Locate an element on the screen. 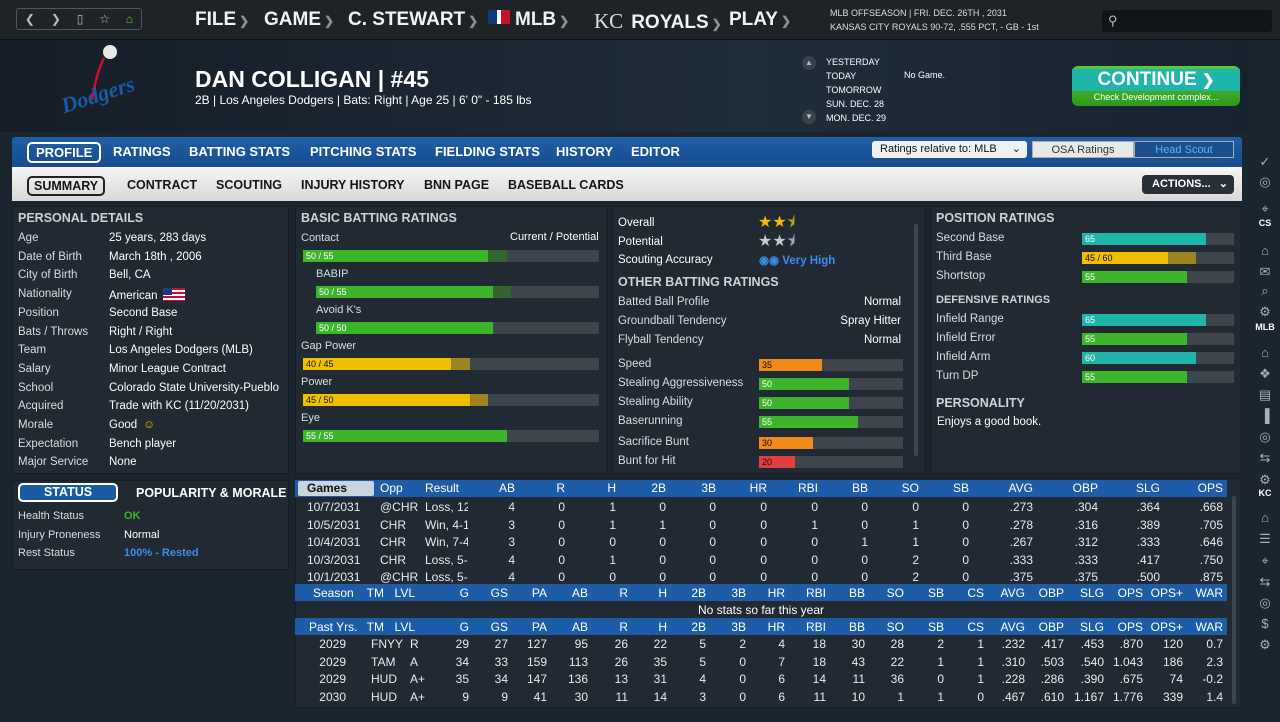 This screenshot has width=1280, height=722. tab-contract: CONTRACT is located at coordinates (162, 185).